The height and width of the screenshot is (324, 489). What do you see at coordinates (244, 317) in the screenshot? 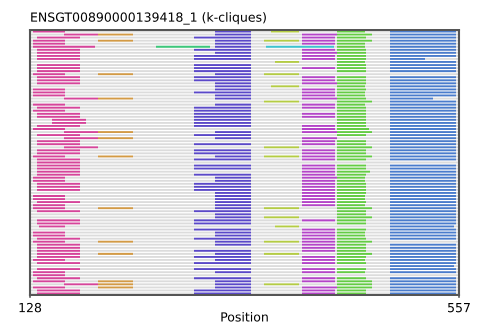
I see `x-axis-title: Position` at bounding box center [244, 317].